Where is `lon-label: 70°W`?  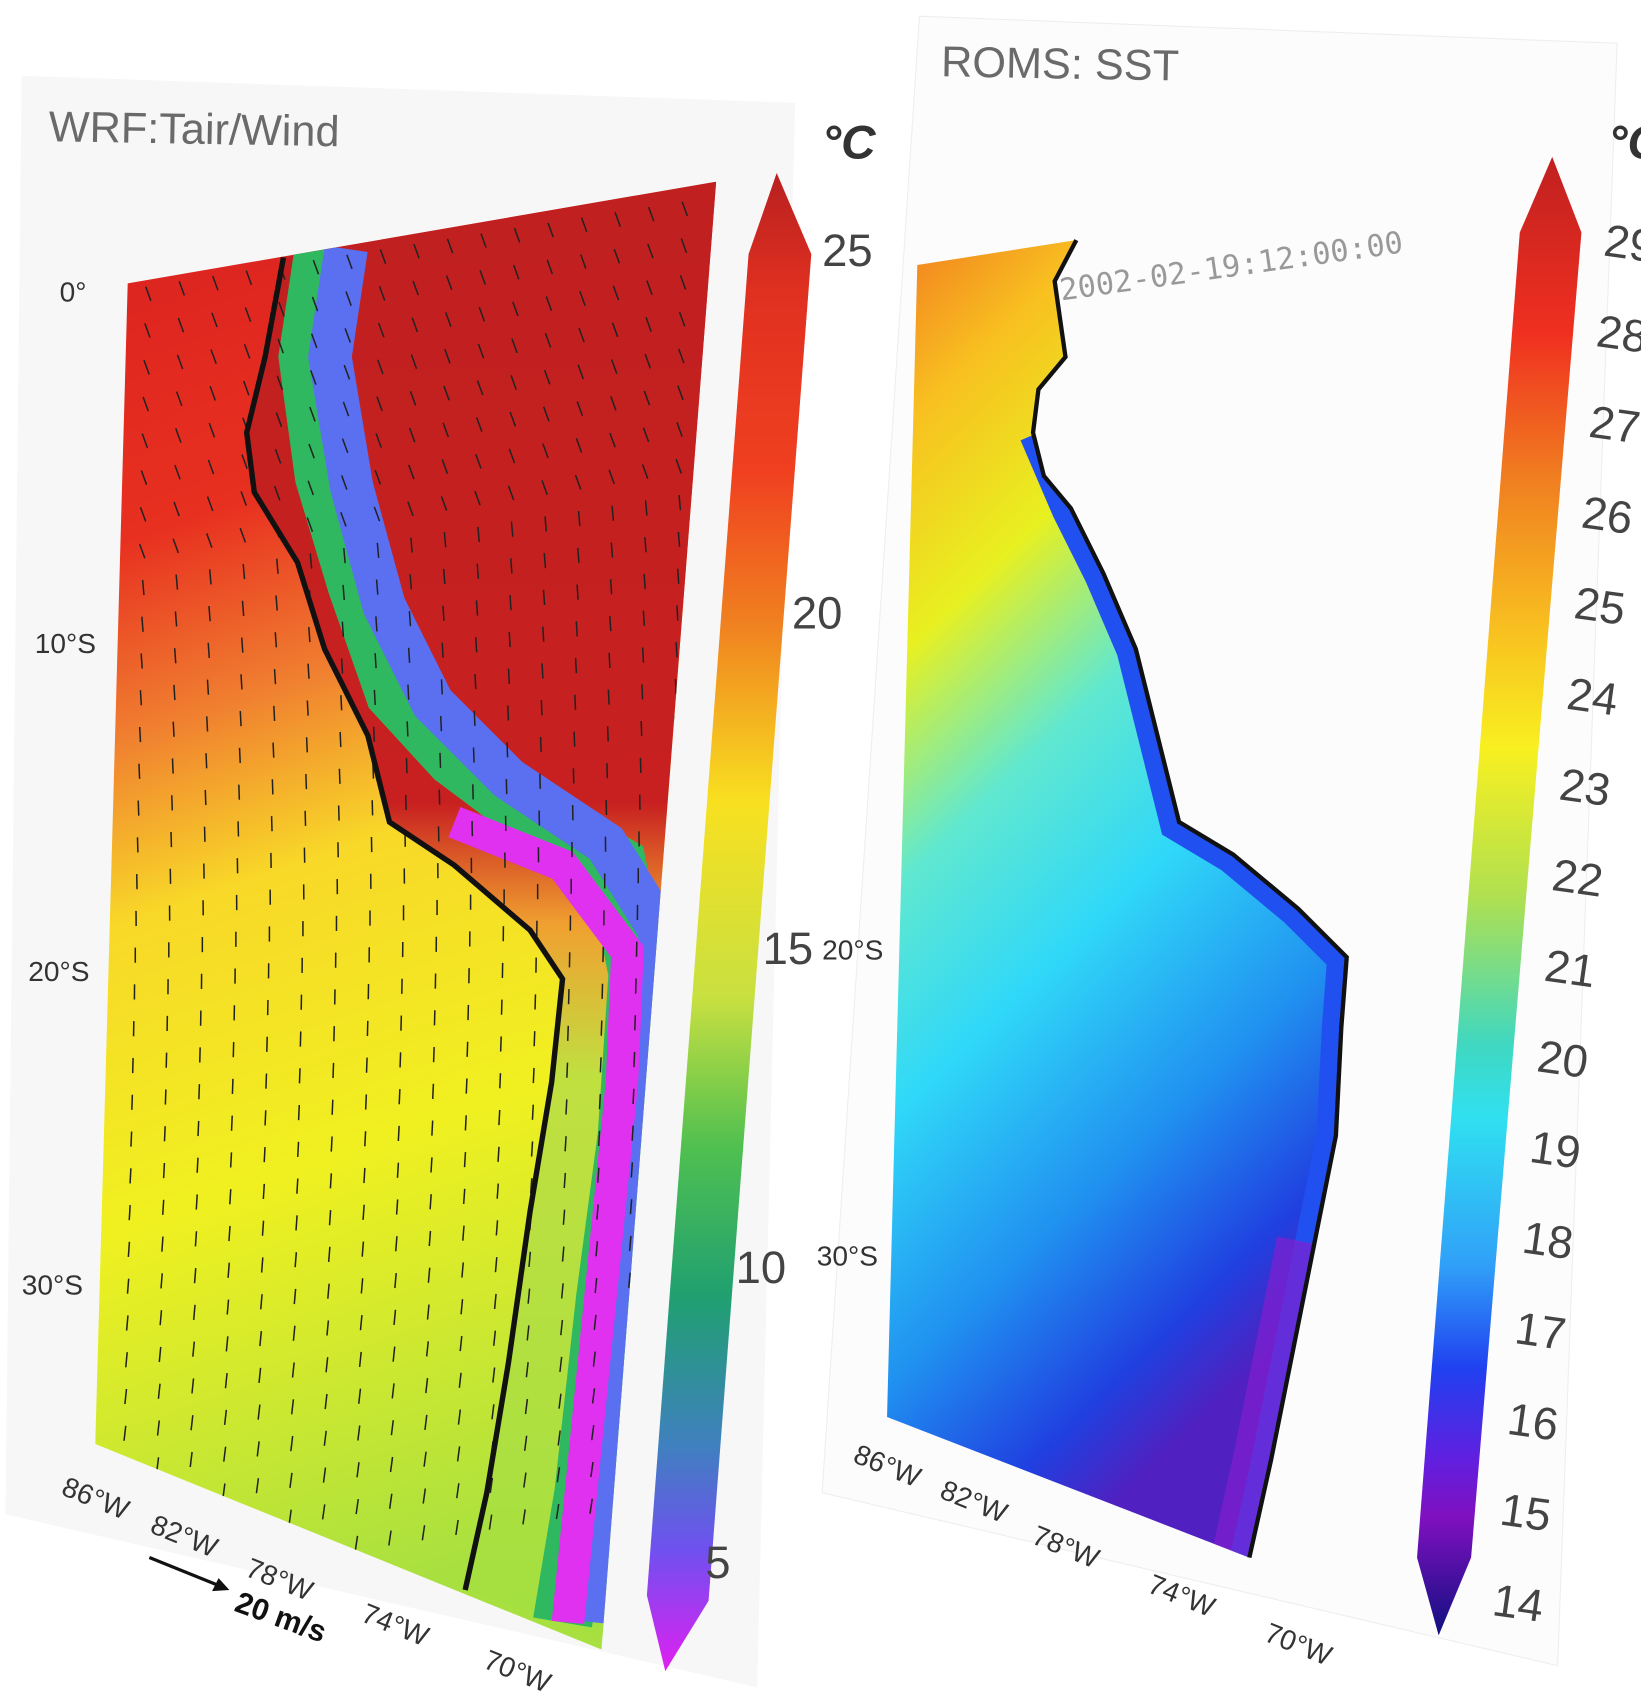
lon-label: 70°W is located at coordinates (518, 1670).